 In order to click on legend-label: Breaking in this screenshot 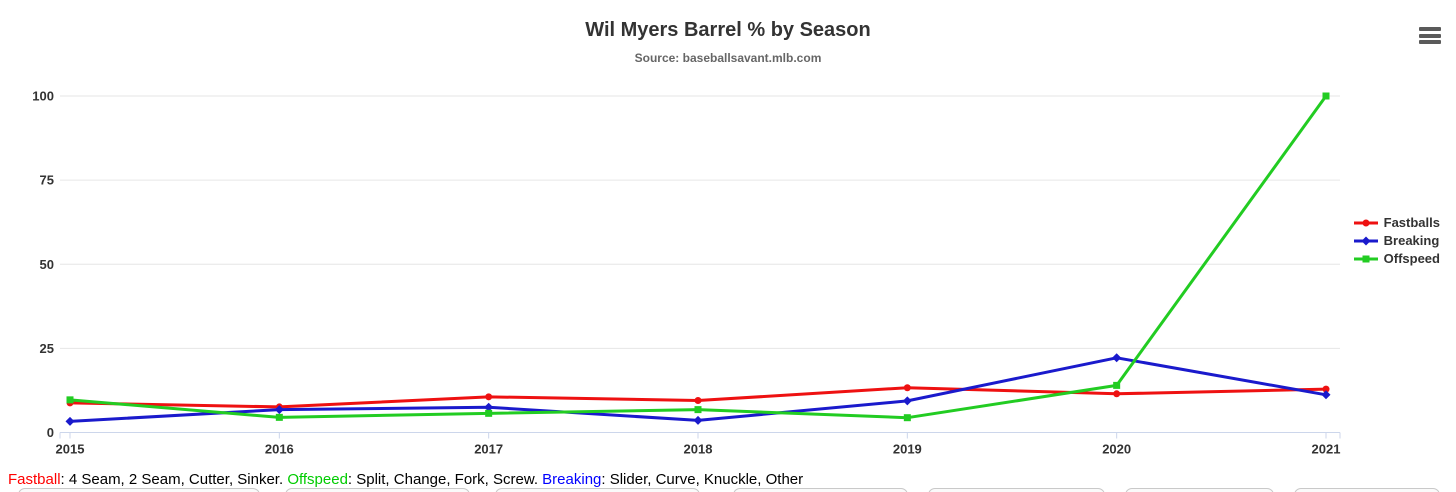, I will do `click(1411, 240)`.